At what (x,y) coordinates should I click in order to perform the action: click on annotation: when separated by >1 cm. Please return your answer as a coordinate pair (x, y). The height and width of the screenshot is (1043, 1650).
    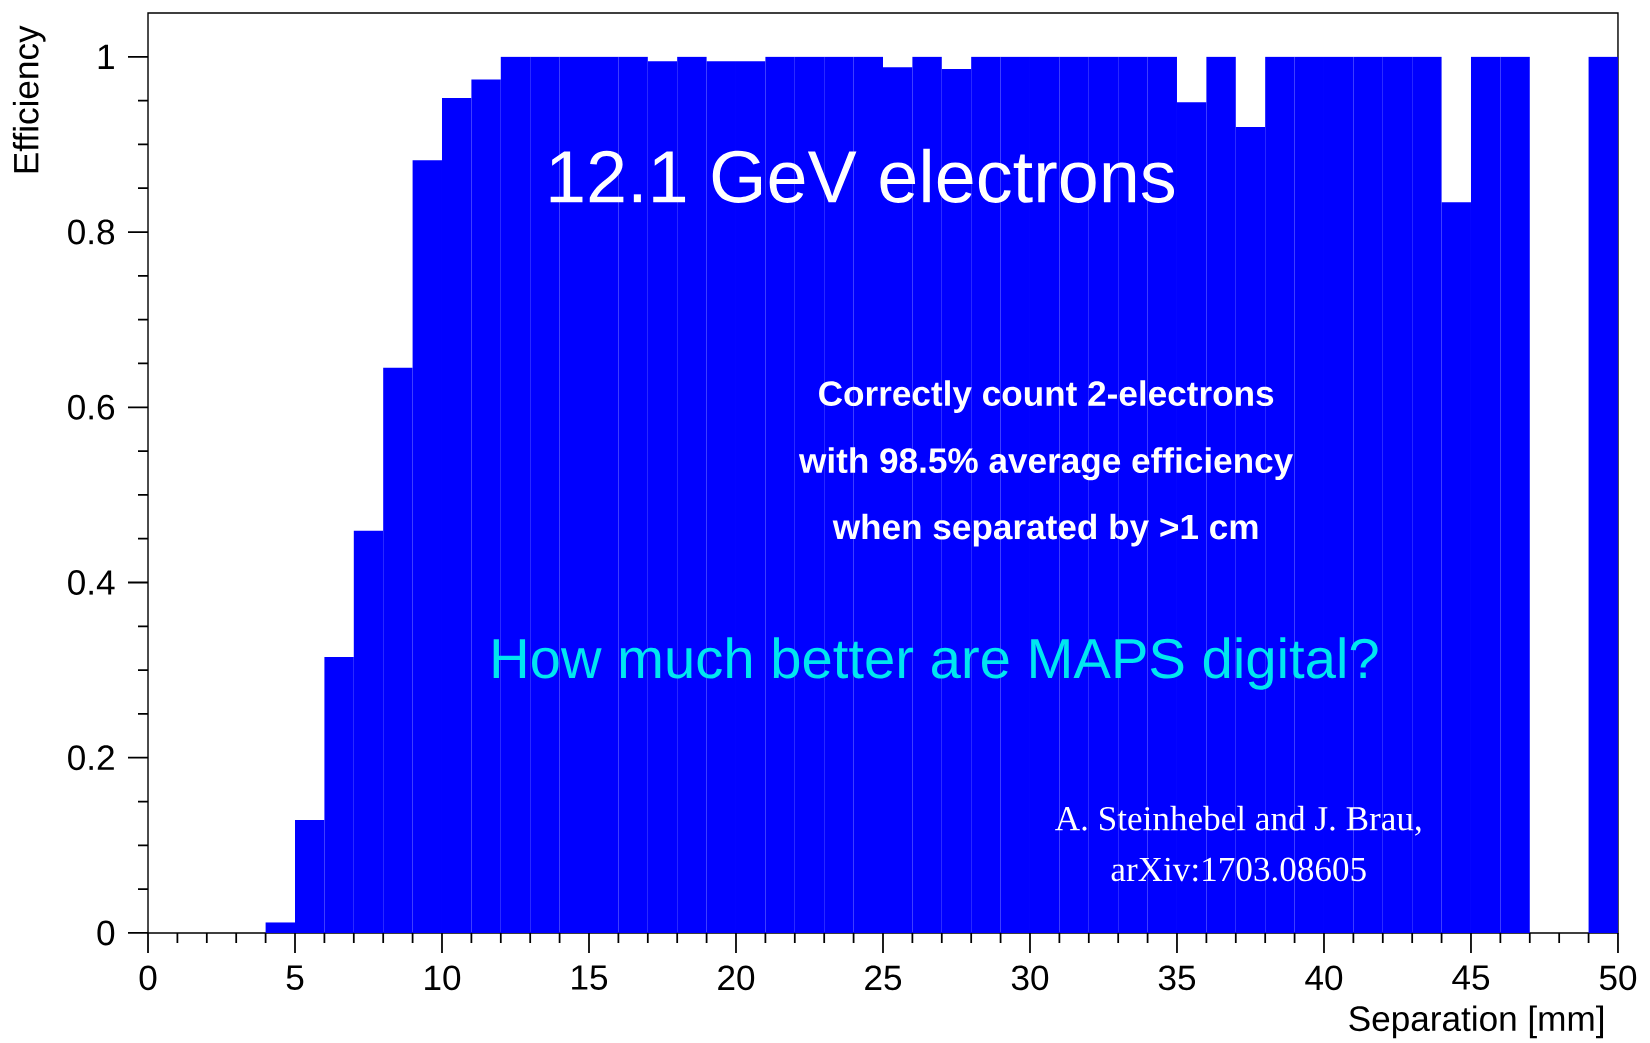
    Looking at the image, I should click on (1045, 530).